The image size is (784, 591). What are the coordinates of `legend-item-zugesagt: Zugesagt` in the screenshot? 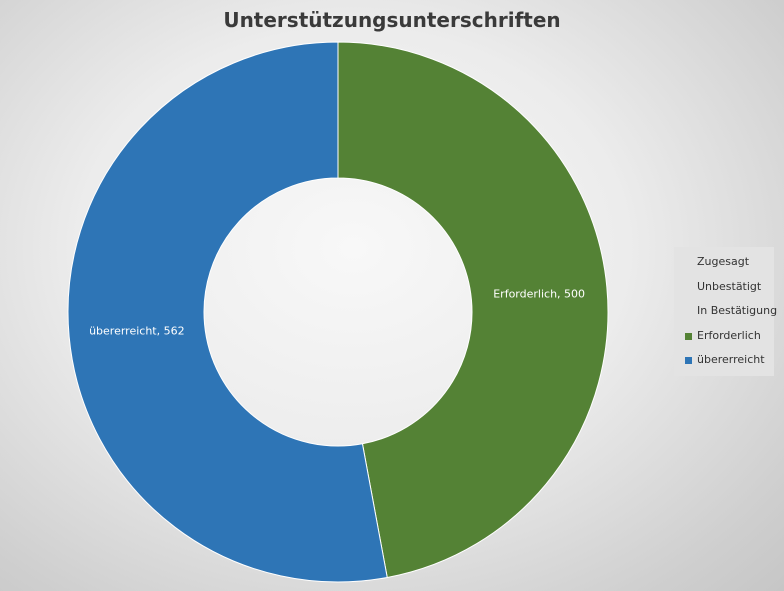 It's located at (729, 267).